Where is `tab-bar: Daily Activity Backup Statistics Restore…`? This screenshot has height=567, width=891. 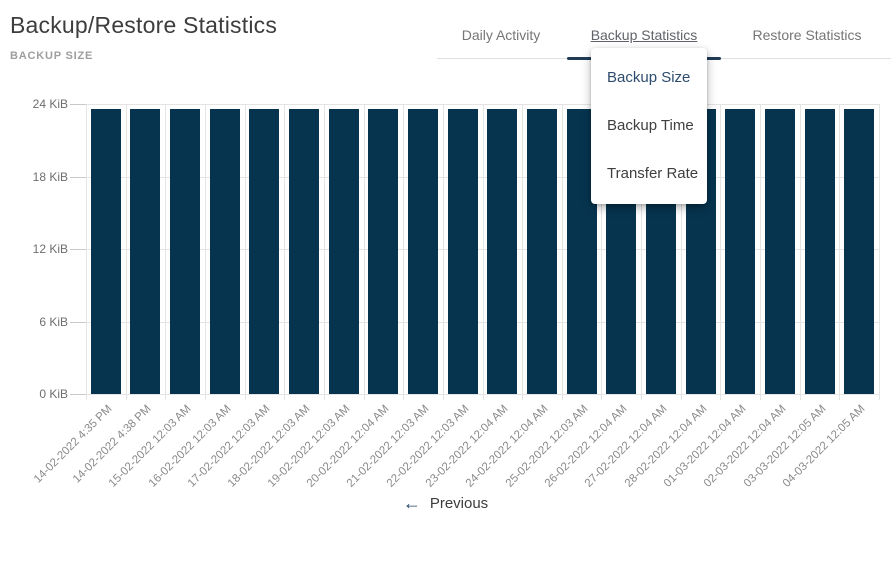
tab-bar: Daily Activity Backup Statistics Restore… is located at coordinates (664, 36).